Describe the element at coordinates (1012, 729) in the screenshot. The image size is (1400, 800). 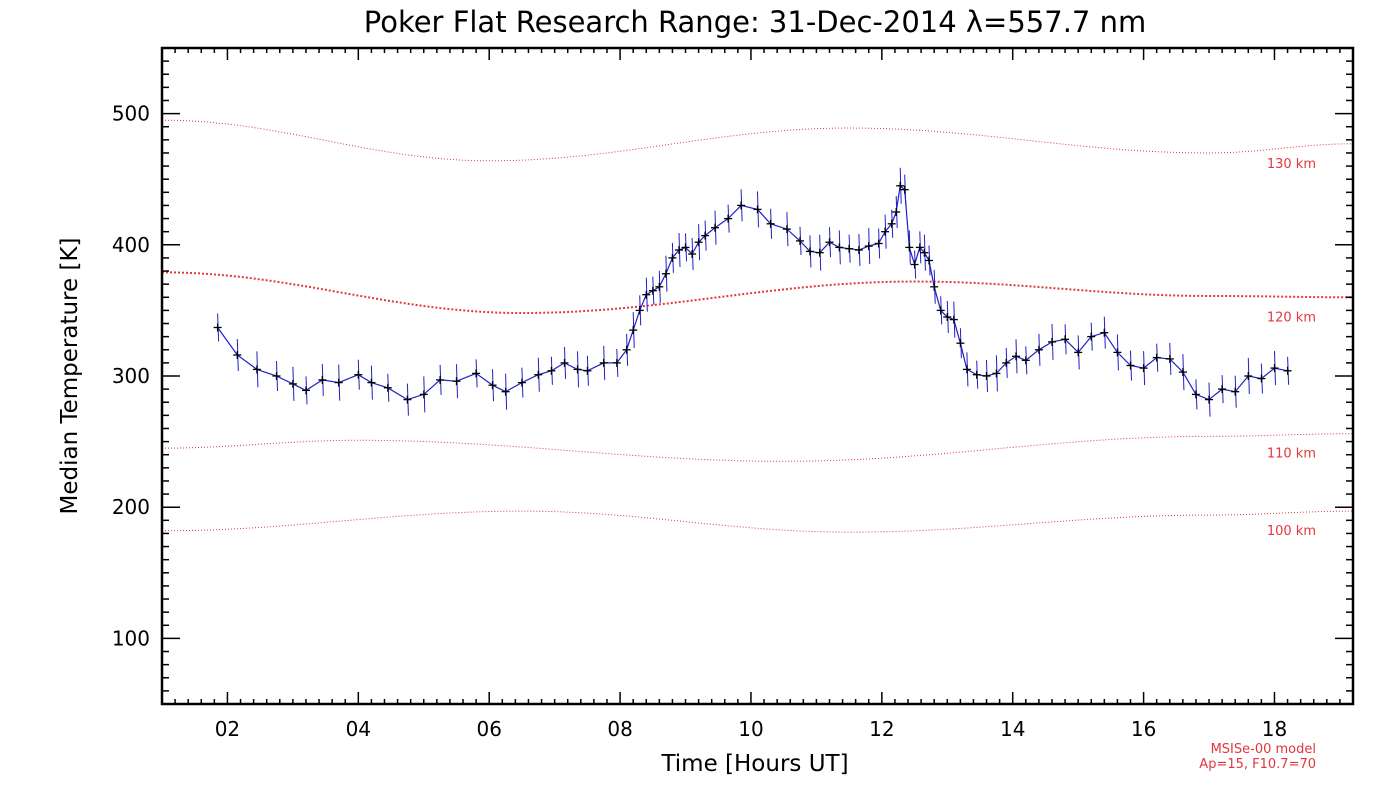
I see `x-tick-label: 14` at that location.